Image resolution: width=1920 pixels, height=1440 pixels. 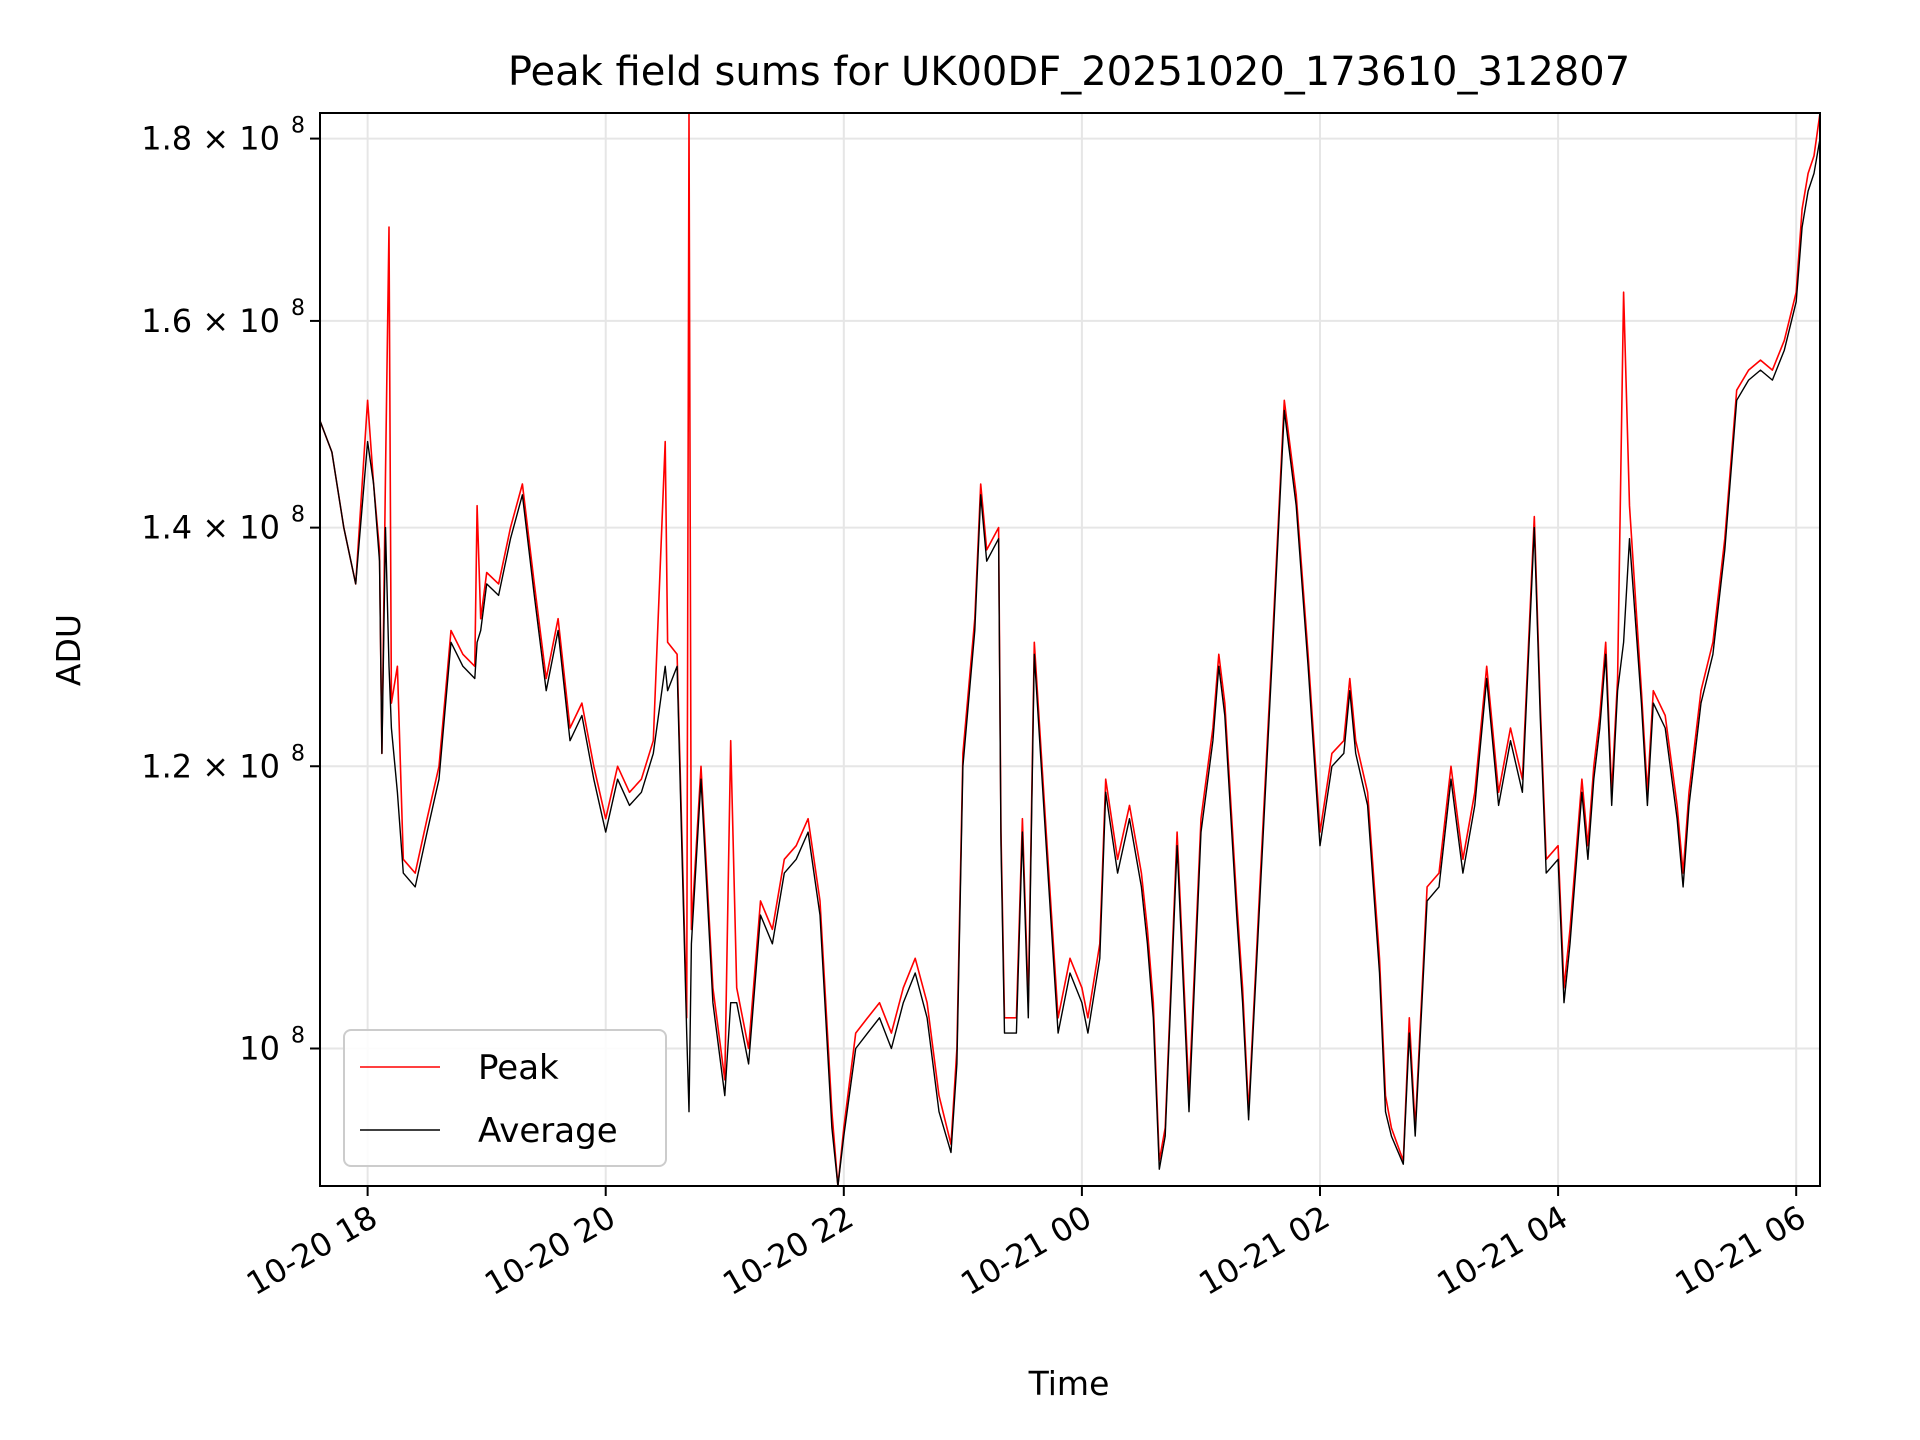 What do you see at coordinates (230, 590) in the screenshot?
I see `y-axis: 10 8 1.2 × 10 8 1.4 × 10 8 1.6 × 10 8 1.8 × 10 8` at bounding box center [230, 590].